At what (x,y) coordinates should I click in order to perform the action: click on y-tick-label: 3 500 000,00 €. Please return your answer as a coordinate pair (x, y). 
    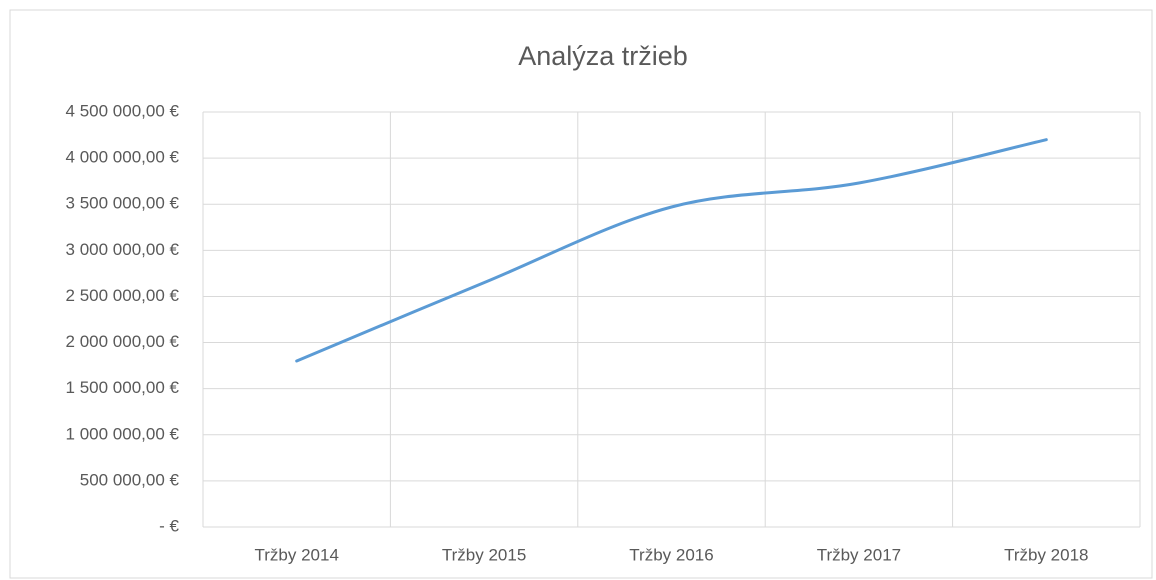
    Looking at the image, I should click on (123, 203).